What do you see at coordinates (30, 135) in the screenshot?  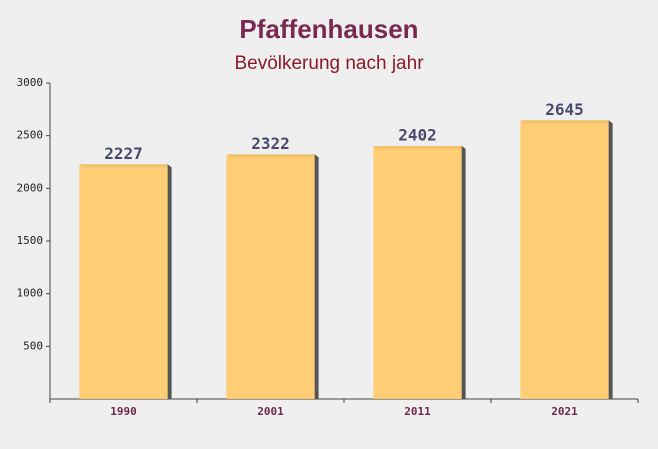 I see `y-tick-label: 2500` at bounding box center [30, 135].